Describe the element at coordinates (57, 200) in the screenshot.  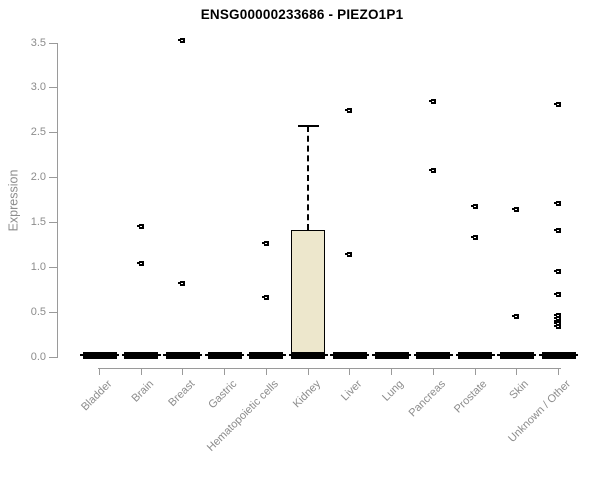
I see `y-axis-line` at that location.